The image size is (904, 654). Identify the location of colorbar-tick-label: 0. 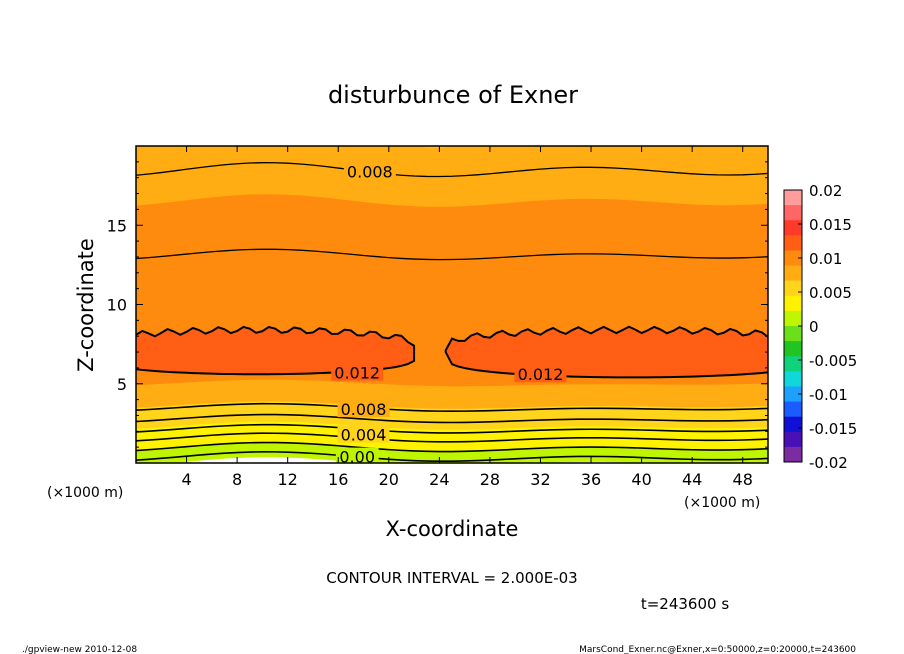
(814, 327).